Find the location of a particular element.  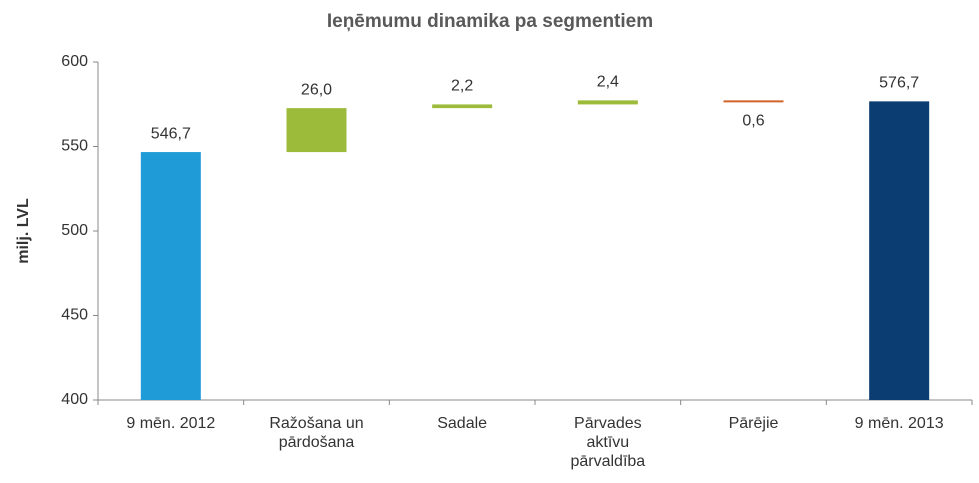

y-tick-label: 550 is located at coordinates (74, 146).